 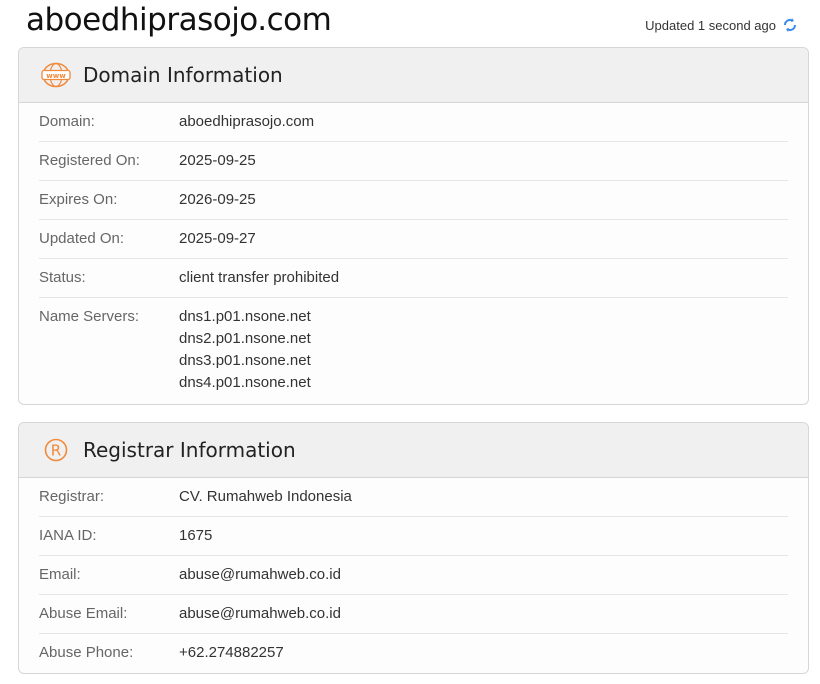 I want to click on updated-text: Updated 1 second ago, so click(x=710, y=25).